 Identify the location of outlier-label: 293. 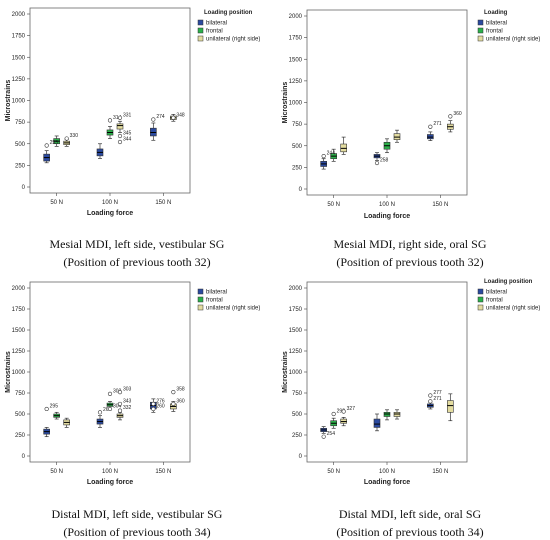
(341, 412).